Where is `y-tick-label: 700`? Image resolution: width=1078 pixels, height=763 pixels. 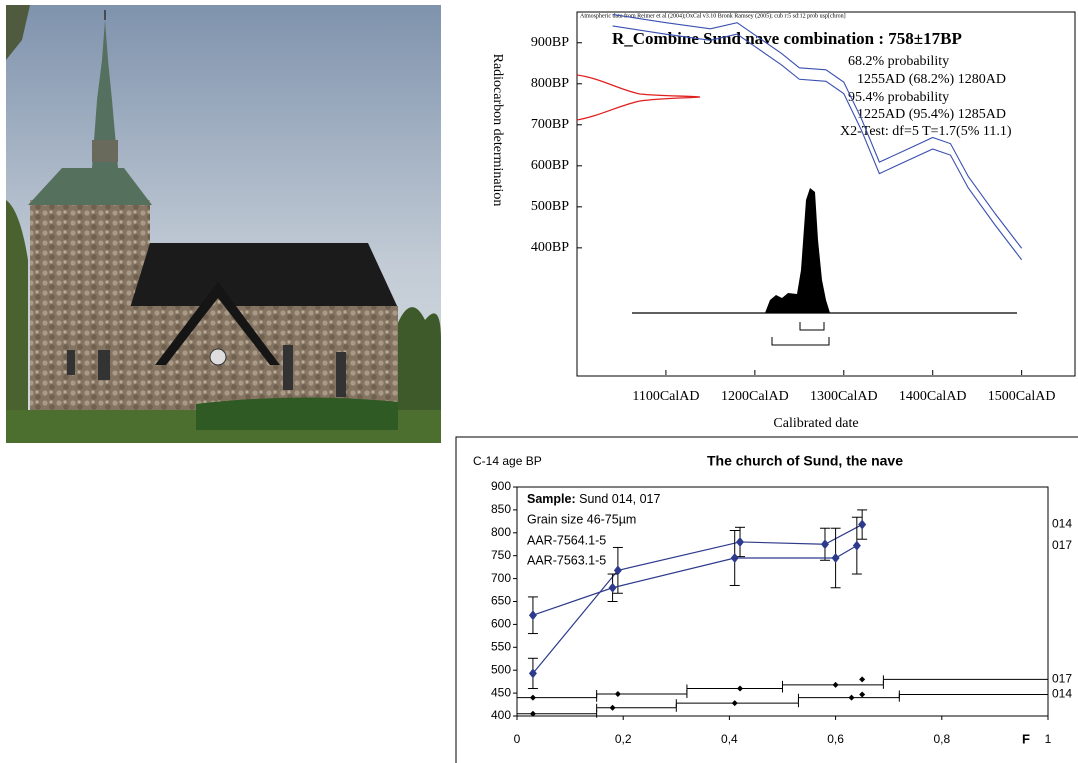 y-tick-label: 700 is located at coordinates (501, 578).